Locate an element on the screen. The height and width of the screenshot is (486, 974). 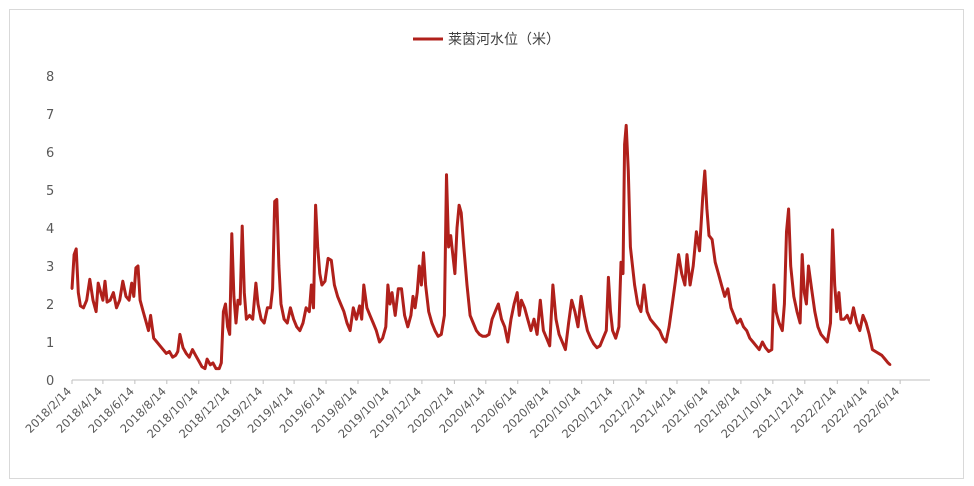
y-tick-label: 8 is located at coordinates (50, 77).